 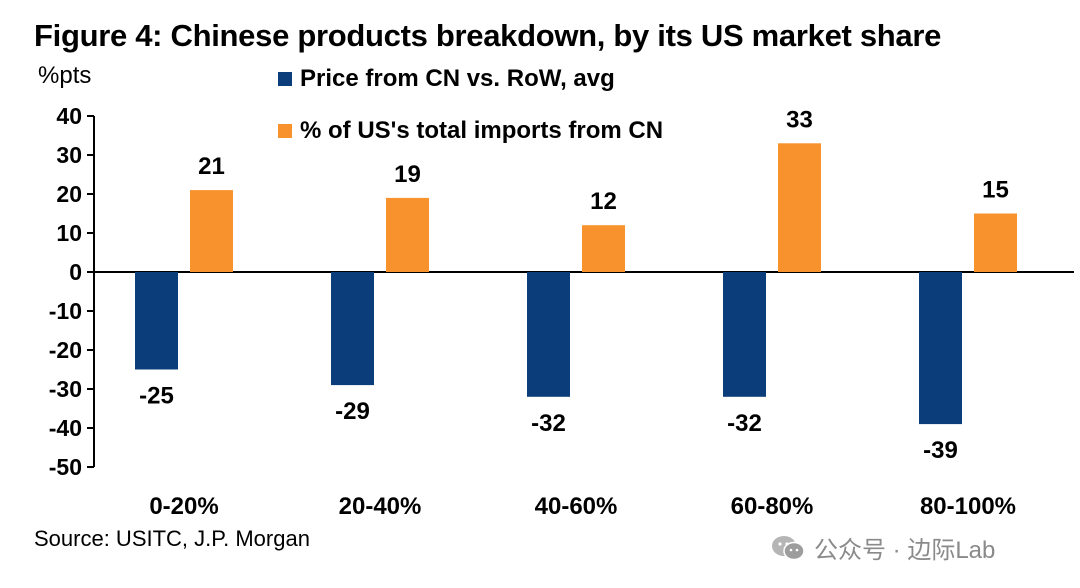 What do you see at coordinates (482, 130) in the screenshot?
I see `legend-label-imports: % of US's total imports from CN` at bounding box center [482, 130].